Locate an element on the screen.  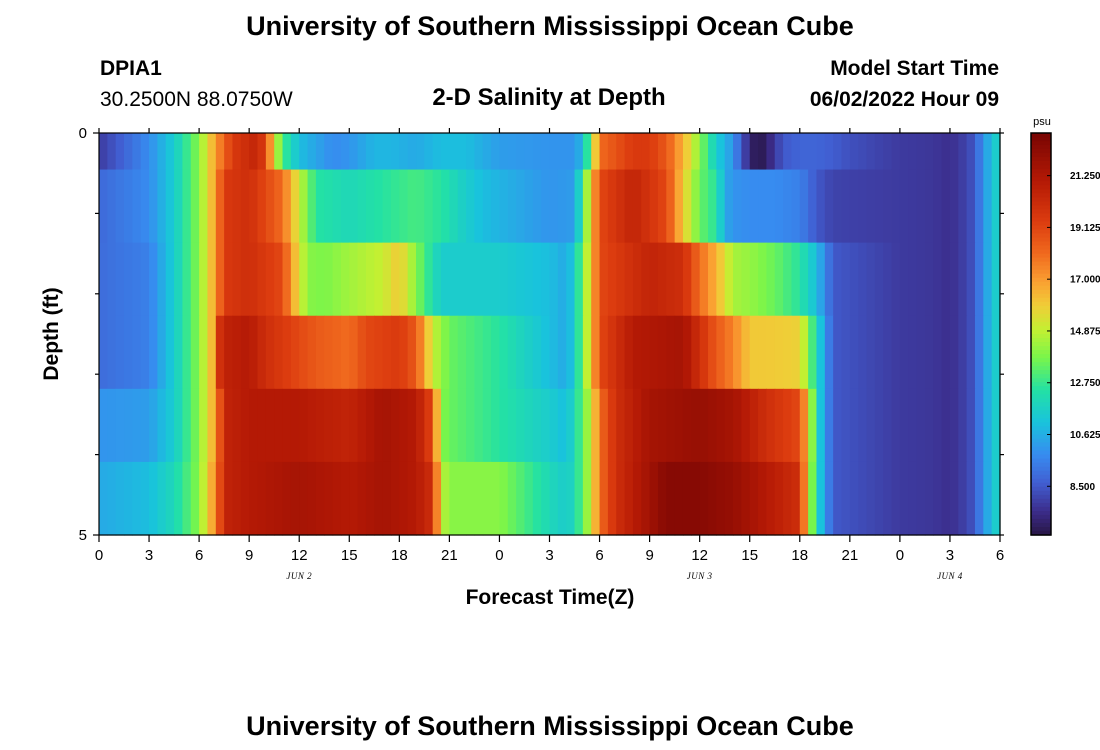
x-tick-label: 3 is located at coordinates (549, 555).